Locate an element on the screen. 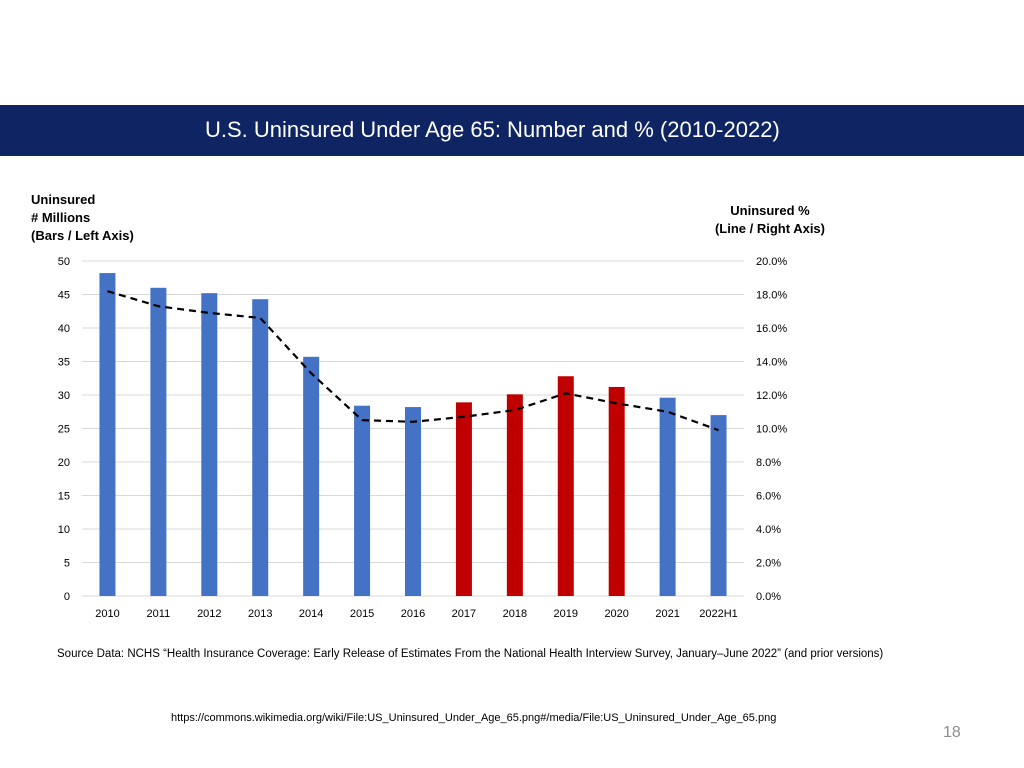 Image resolution: width=1024 pixels, height=768 pixels. left-tick-label: 45 is located at coordinates (64, 296).